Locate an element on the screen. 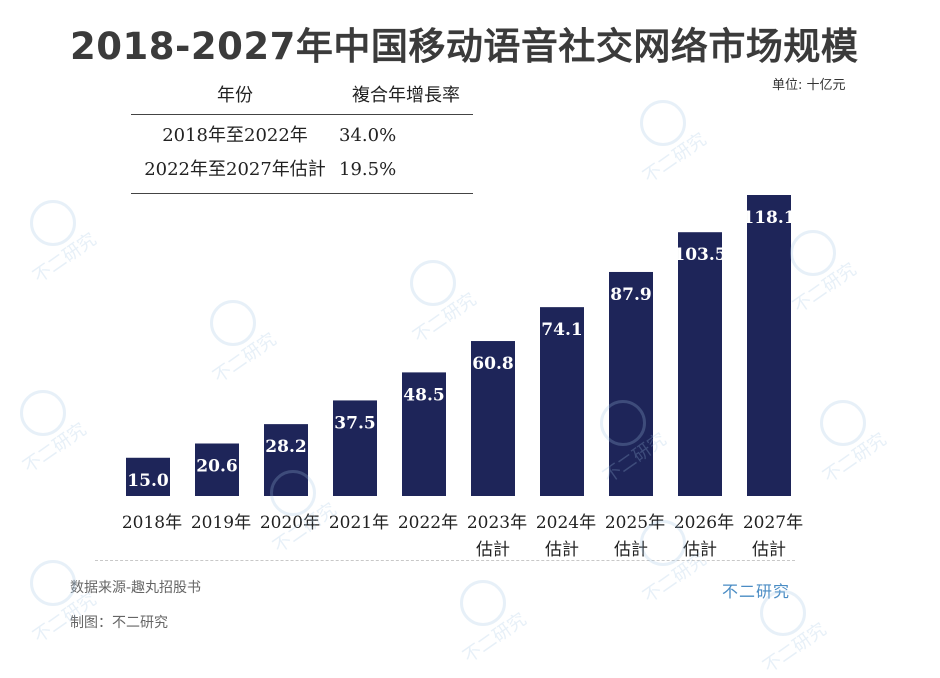  x-tick-label: 2020年 is located at coordinates (290, 523).